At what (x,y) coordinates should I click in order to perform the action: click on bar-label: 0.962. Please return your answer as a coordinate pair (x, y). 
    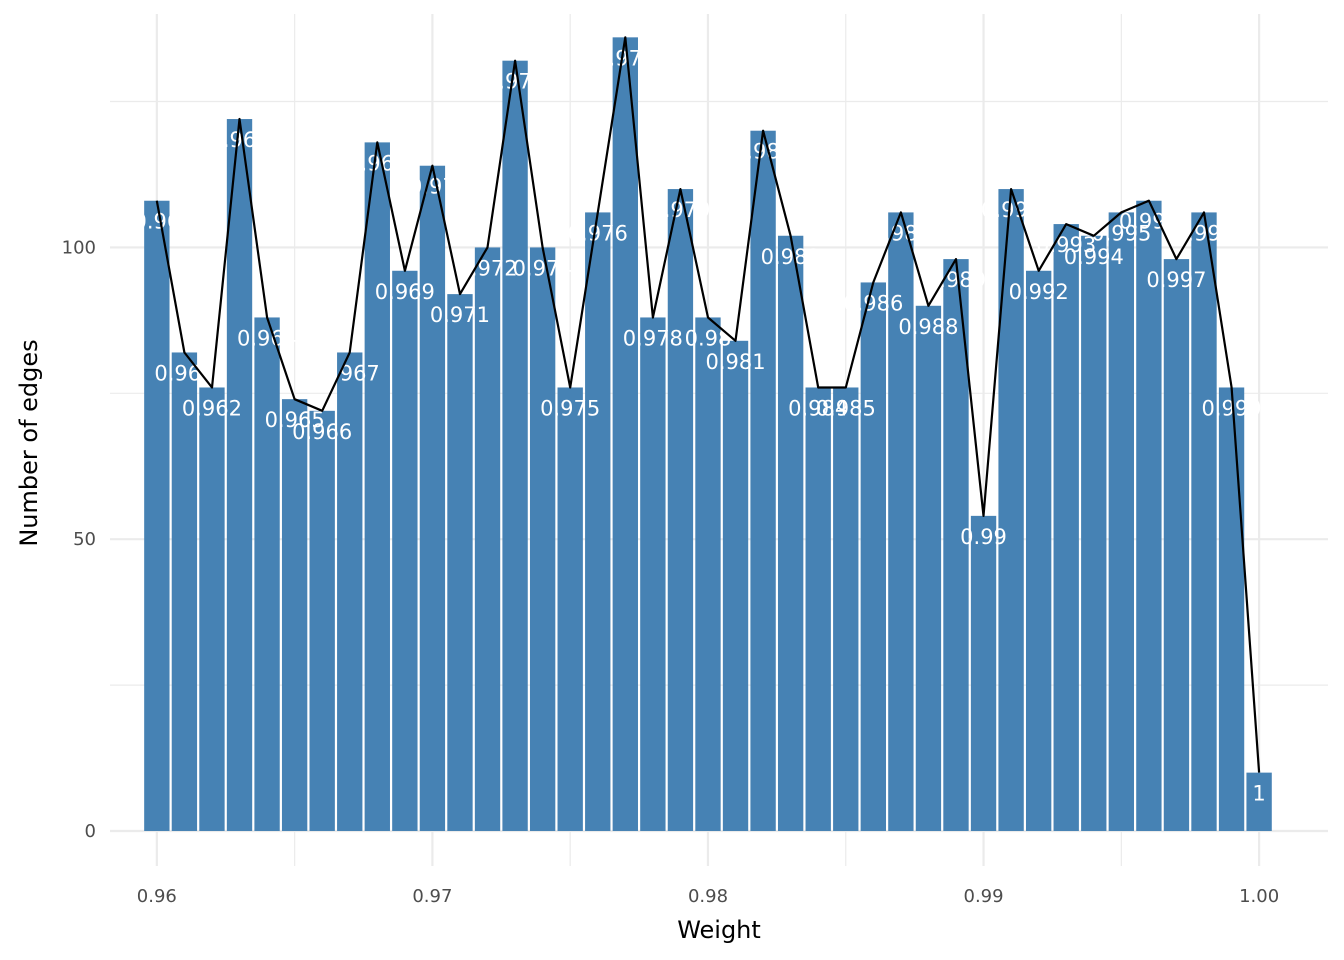
    Looking at the image, I should click on (212, 408).